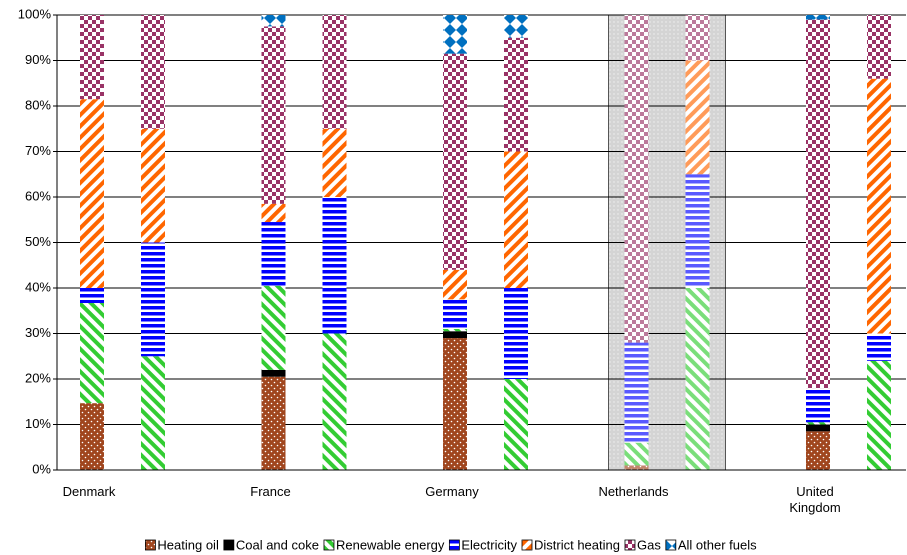 The height and width of the screenshot is (555, 907). Describe the element at coordinates (41, 468) in the screenshot. I see `y-tick-label: 0%` at that location.